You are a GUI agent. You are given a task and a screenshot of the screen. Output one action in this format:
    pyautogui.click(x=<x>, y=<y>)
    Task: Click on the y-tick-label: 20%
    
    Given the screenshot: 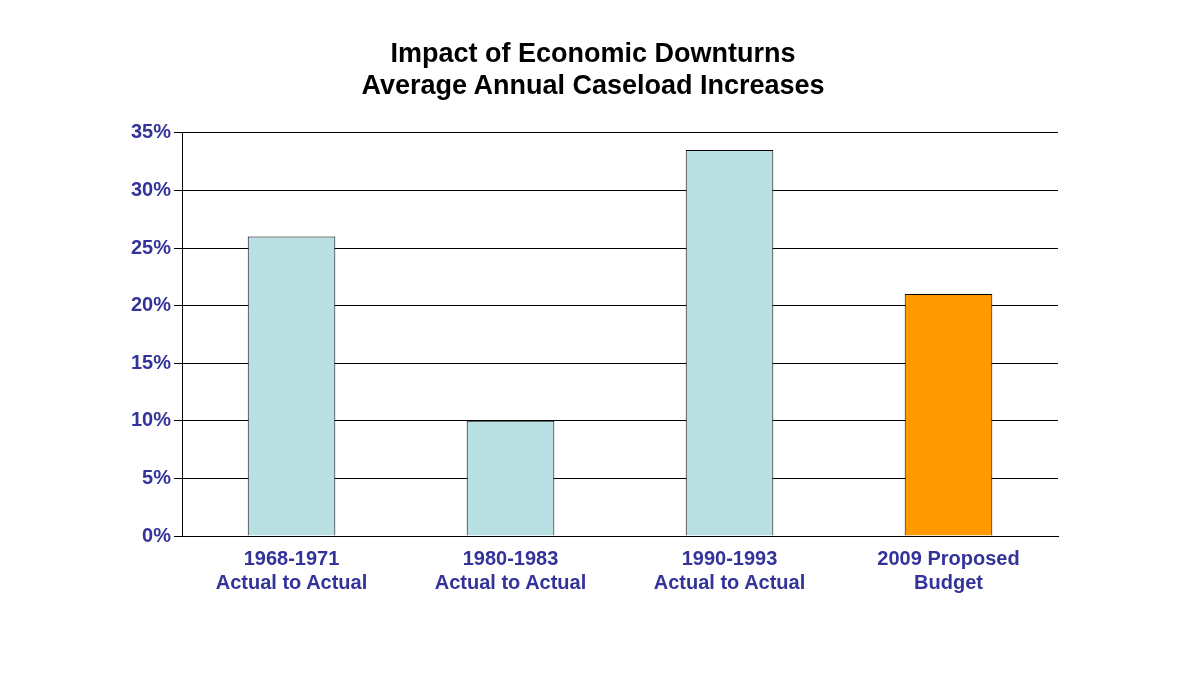 What is the action you would take?
    pyautogui.click(x=151, y=304)
    